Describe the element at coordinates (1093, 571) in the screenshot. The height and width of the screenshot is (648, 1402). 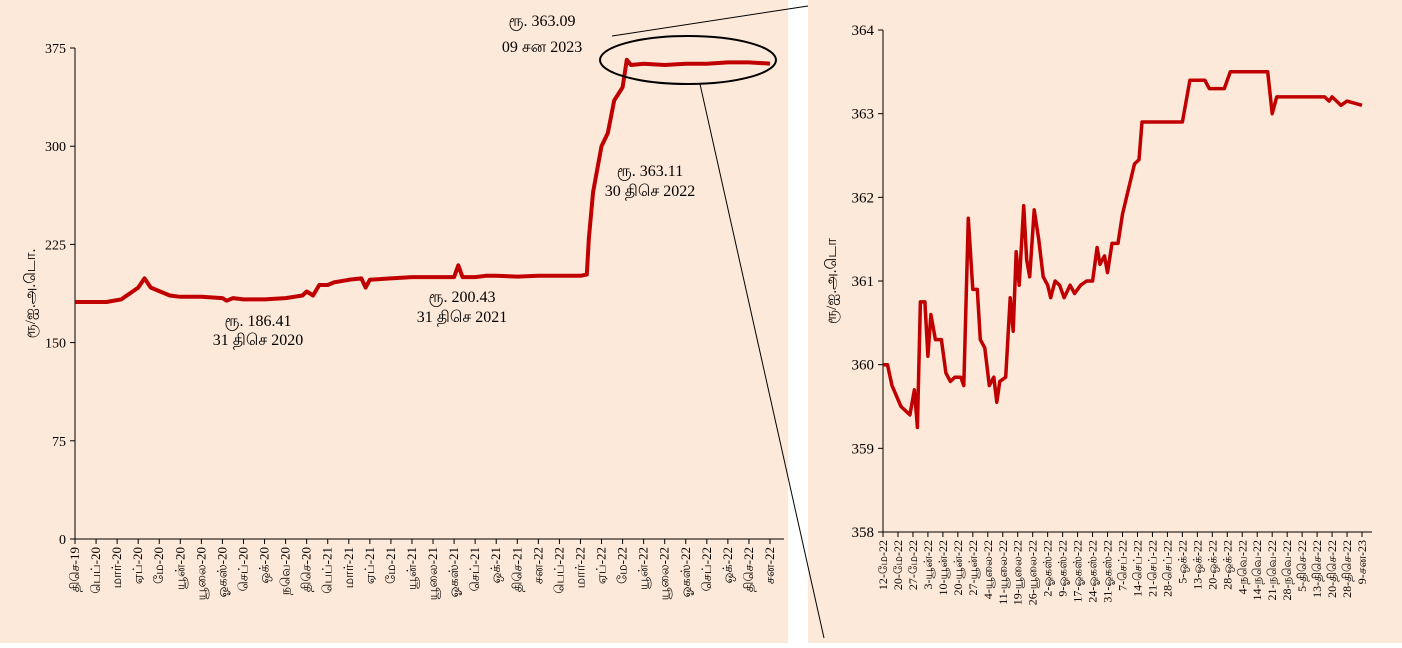
I see `x-tick-label: 24-ஓகஸ்-22` at that location.